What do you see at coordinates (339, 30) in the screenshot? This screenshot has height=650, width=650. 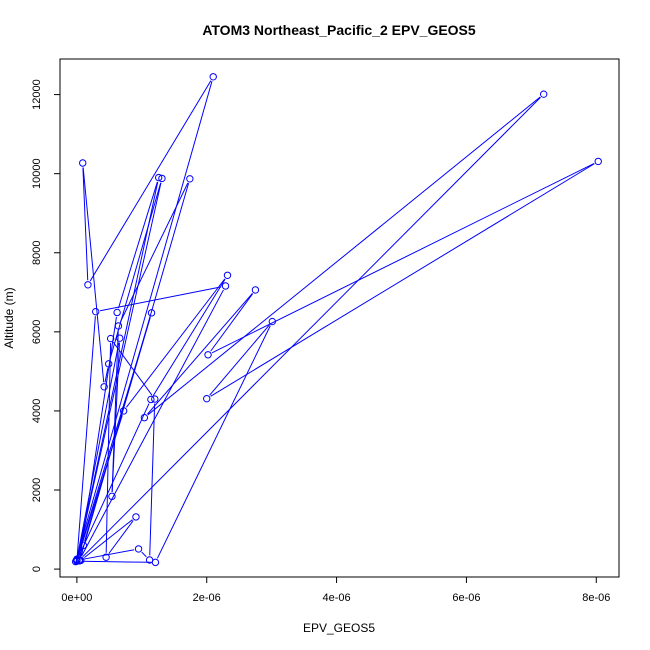 I see `chart-title: ATOM3 Northeast_Pacific_2 EPV_GEOS5` at bounding box center [339, 30].